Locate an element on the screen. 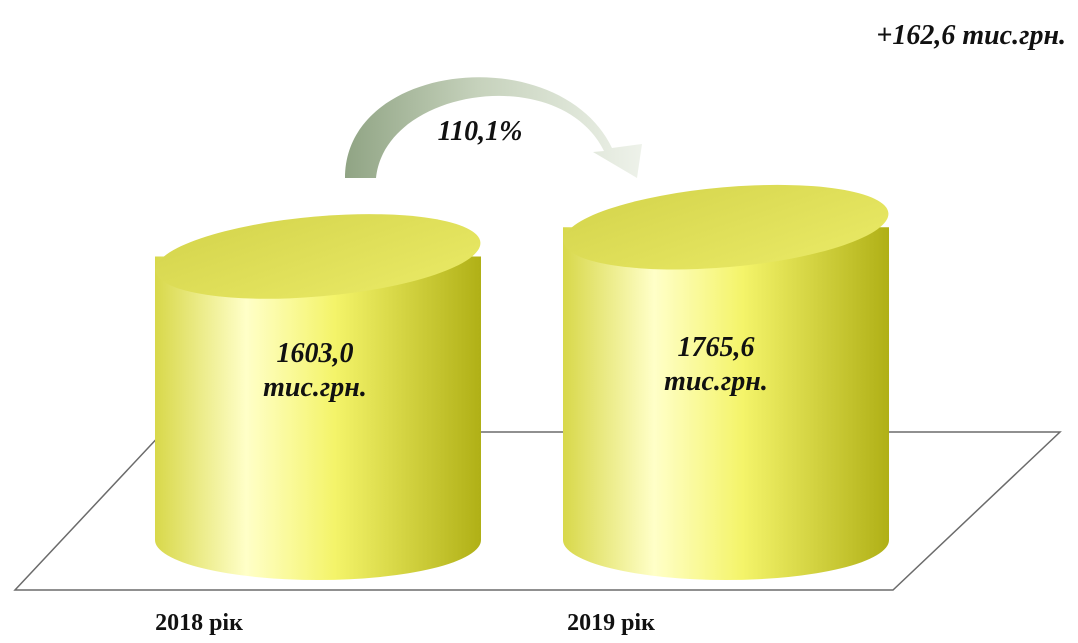 This screenshot has height=643, width=1078. bar-2019-unit: тис.грн. is located at coordinates (716, 381).